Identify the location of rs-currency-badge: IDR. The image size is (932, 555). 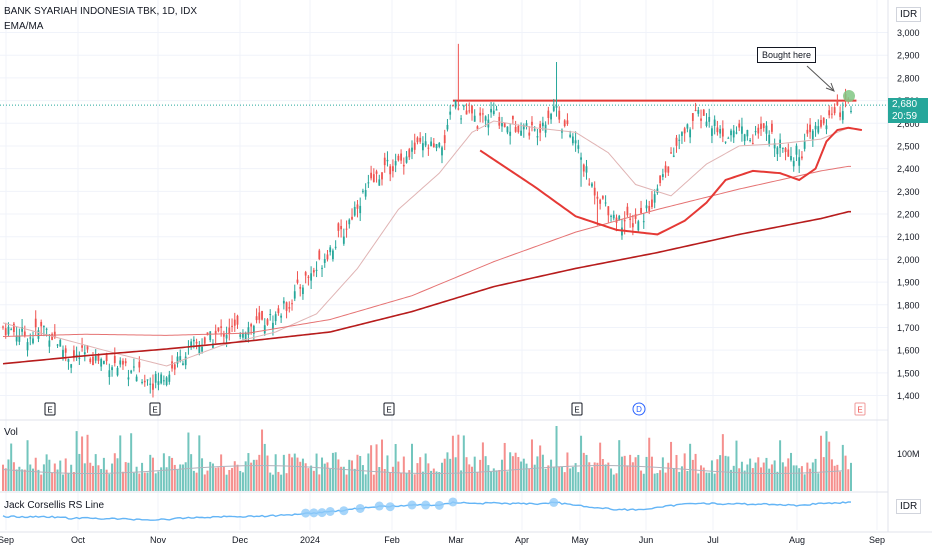
(909, 506).